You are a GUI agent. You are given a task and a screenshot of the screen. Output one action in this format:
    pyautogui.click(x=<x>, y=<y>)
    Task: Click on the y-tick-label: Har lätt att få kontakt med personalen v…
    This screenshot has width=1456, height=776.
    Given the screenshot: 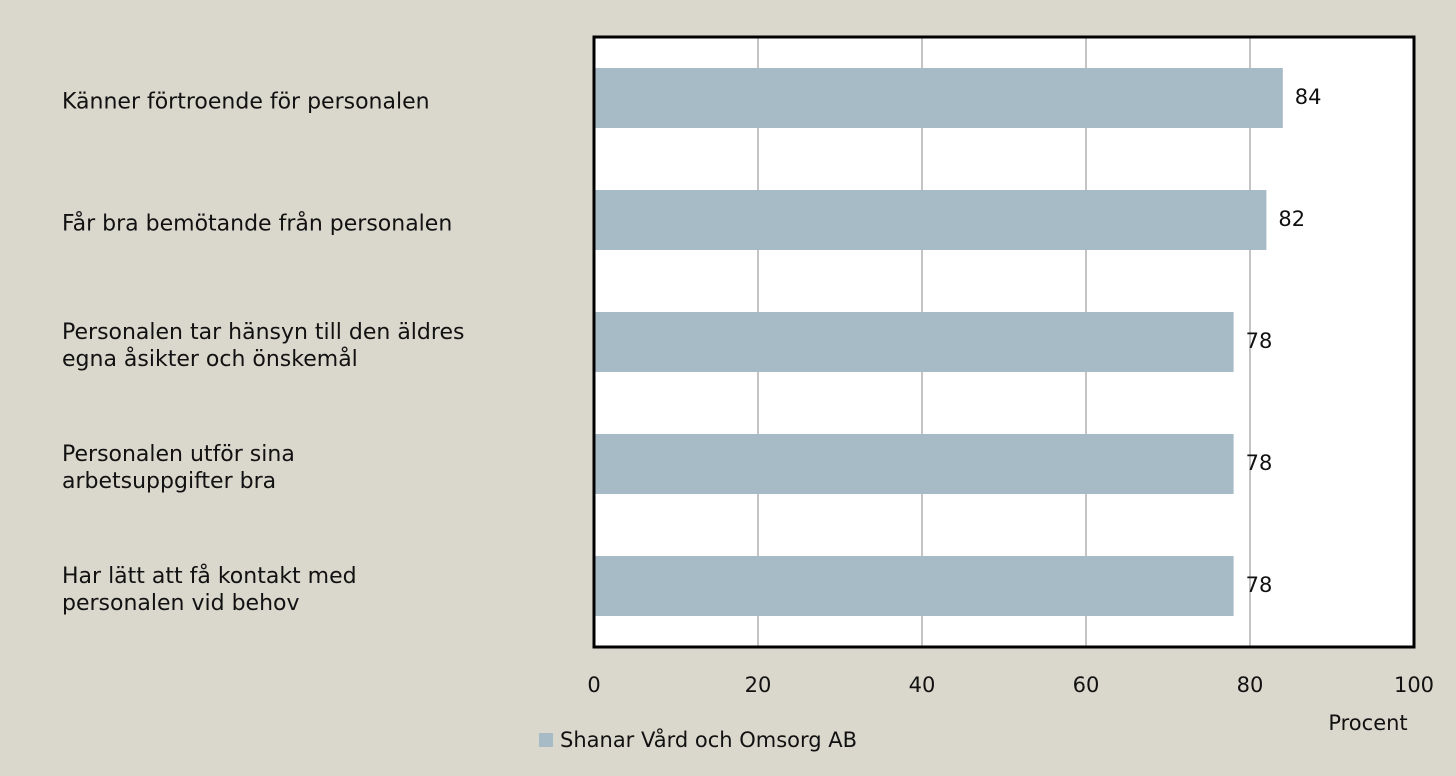 What is the action you would take?
    pyautogui.click(x=209, y=590)
    